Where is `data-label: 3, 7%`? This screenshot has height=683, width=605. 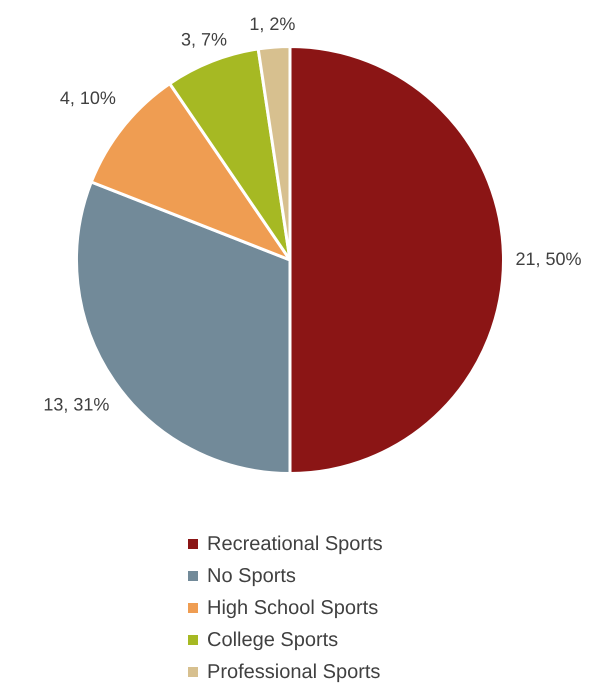 data-label: 3, 7% is located at coordinates (203, 40).